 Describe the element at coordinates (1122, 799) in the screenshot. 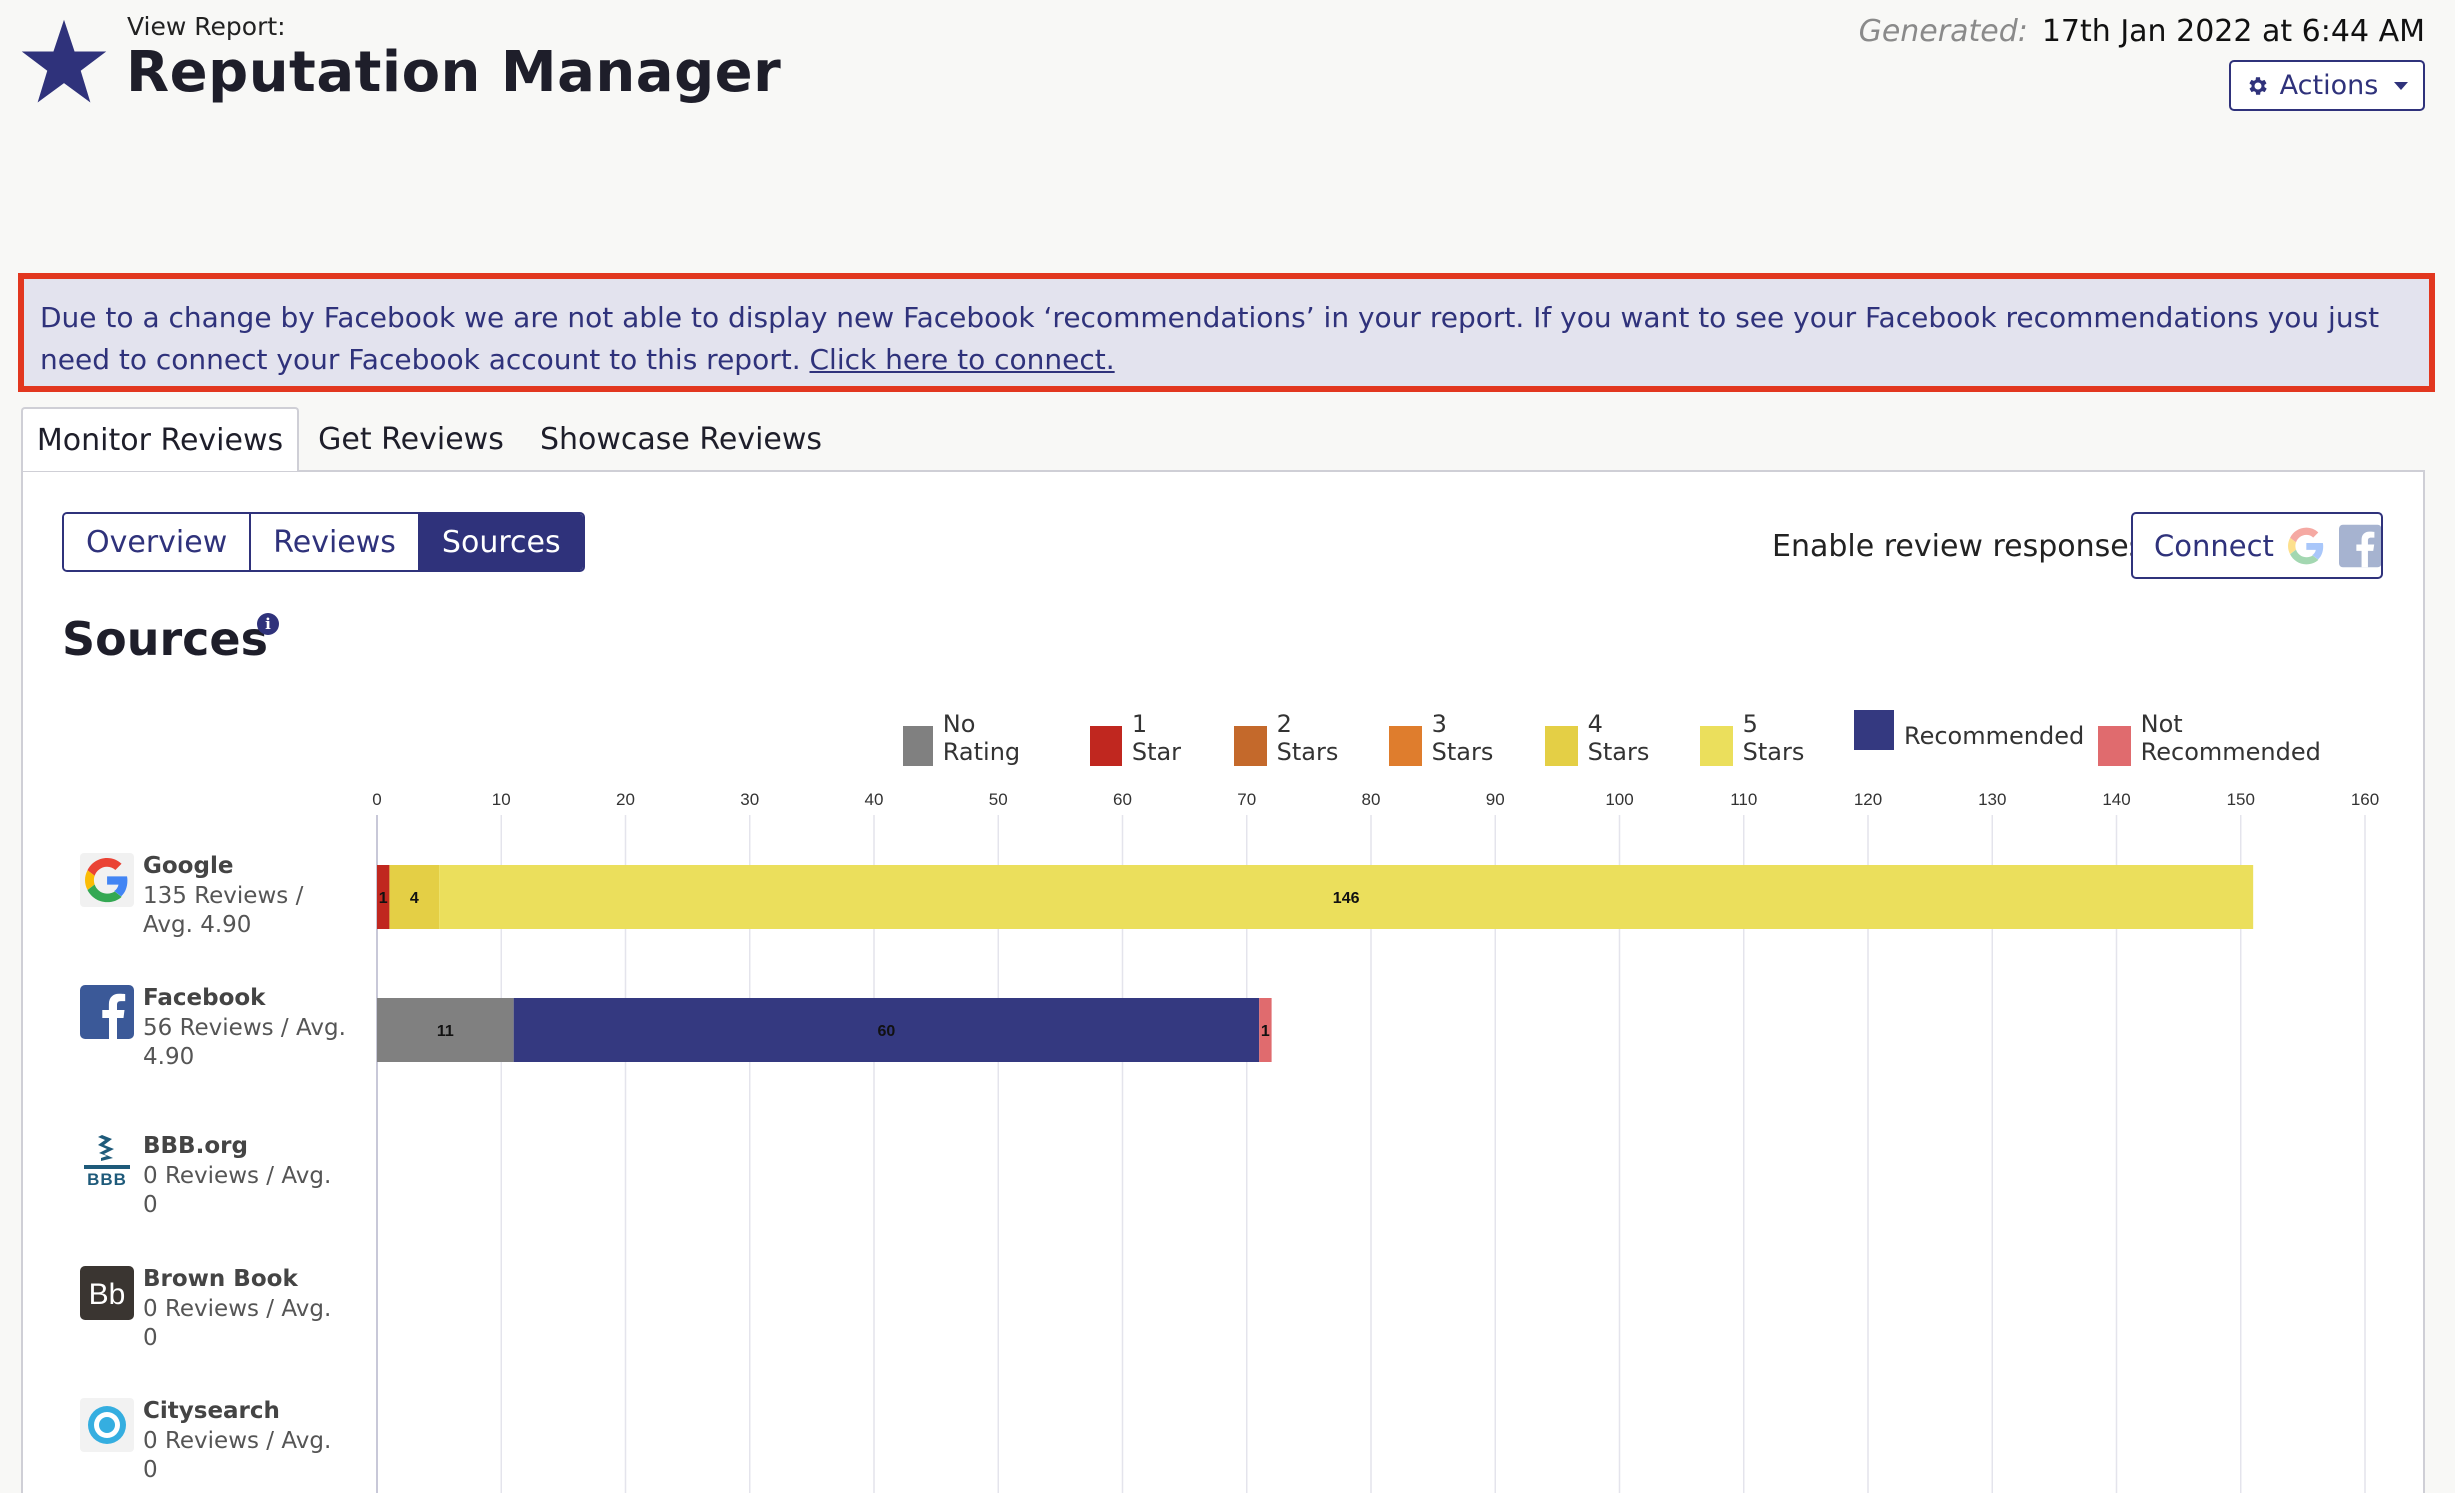

I see `x-tick-label: 60` at that location.